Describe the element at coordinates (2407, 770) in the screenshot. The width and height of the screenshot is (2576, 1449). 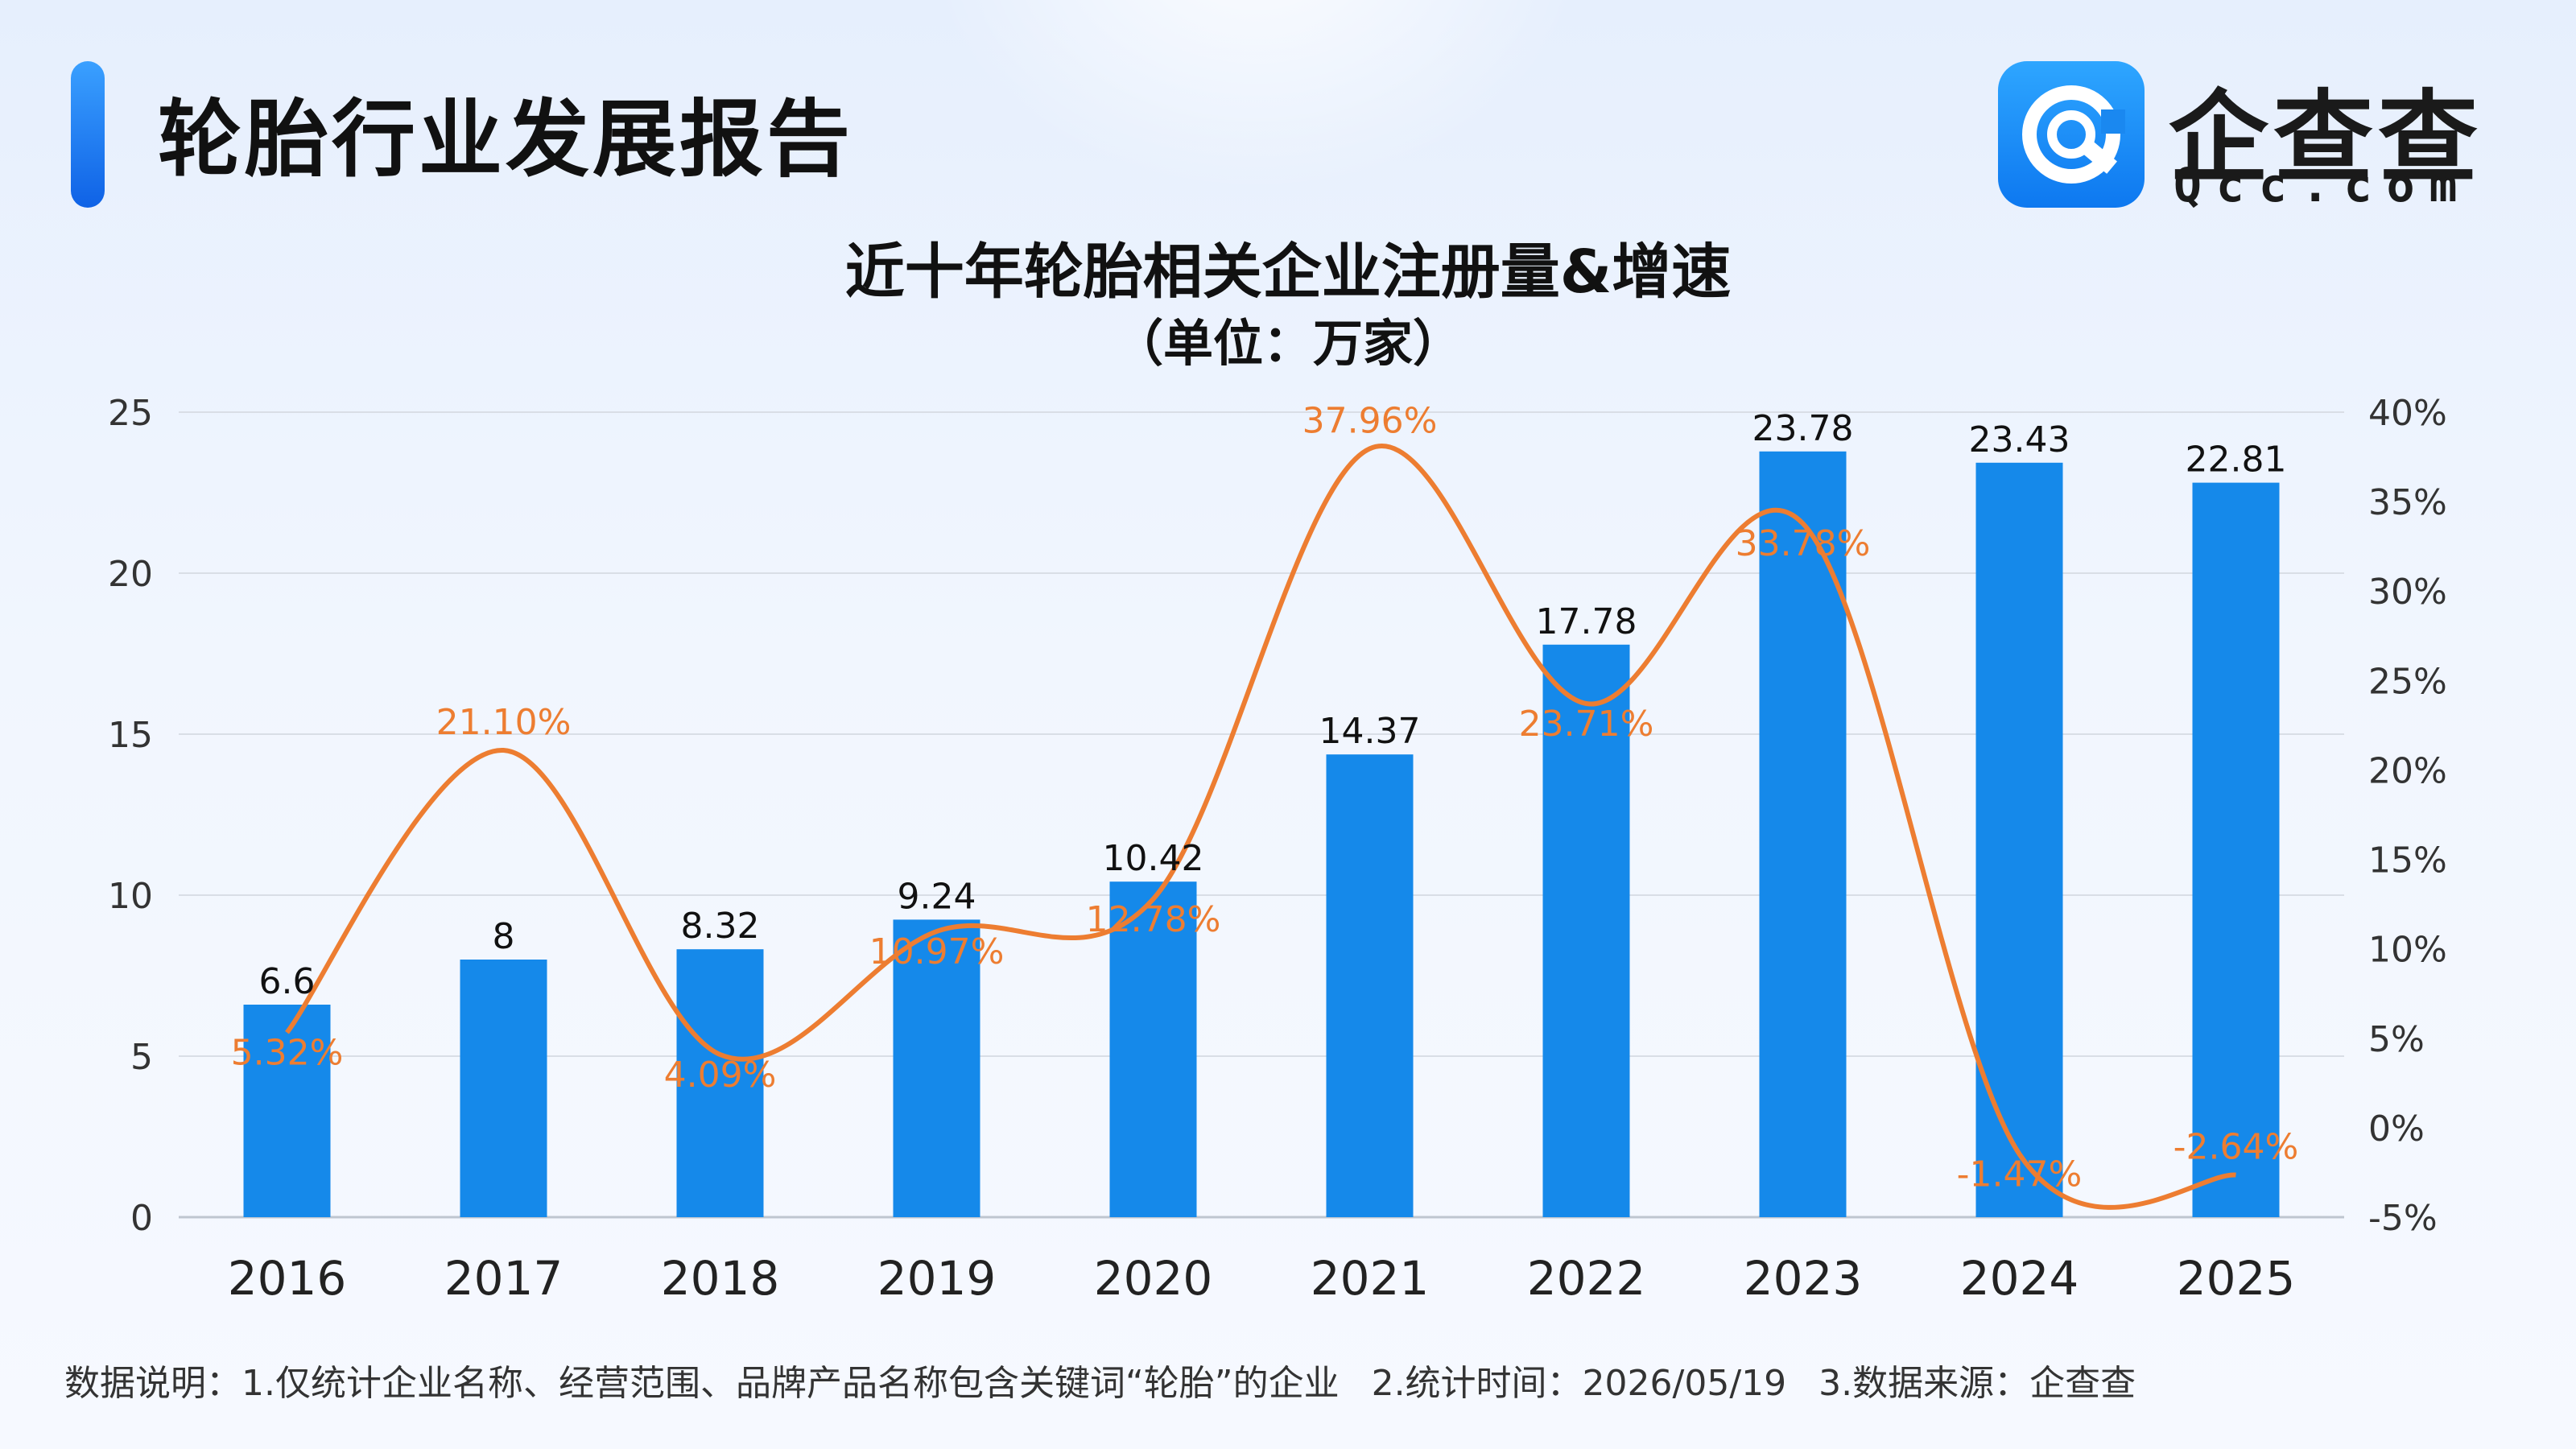
I see `y-right-tick-label: 20%` at that location.